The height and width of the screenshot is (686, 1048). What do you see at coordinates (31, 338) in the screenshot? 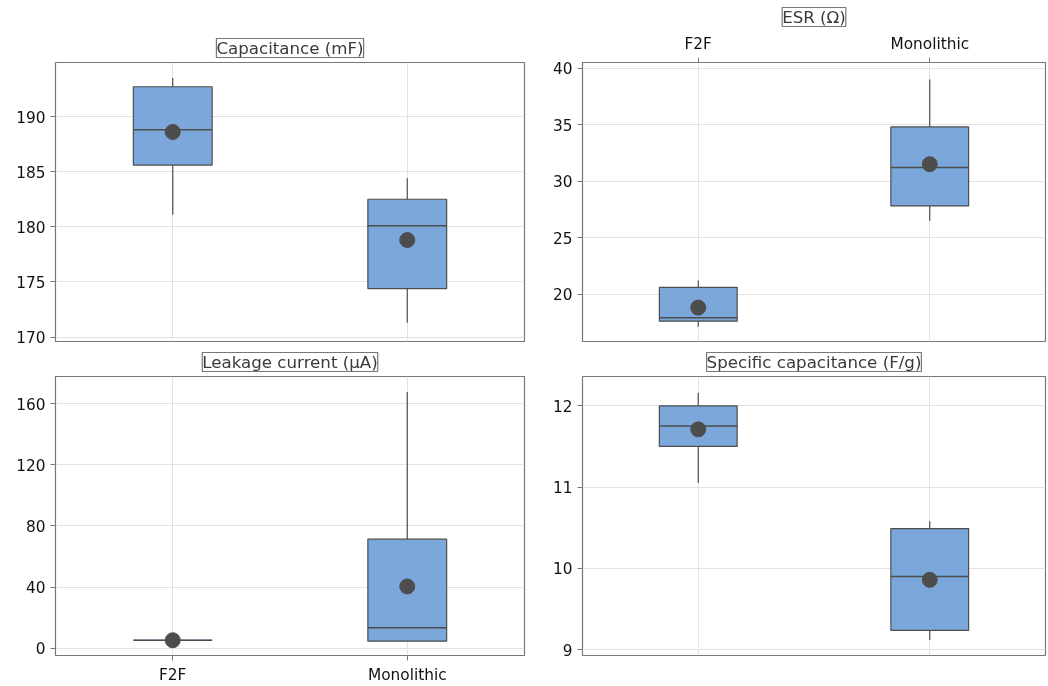
I see `y-tick-label: 170` at bounding box center [31, 338].